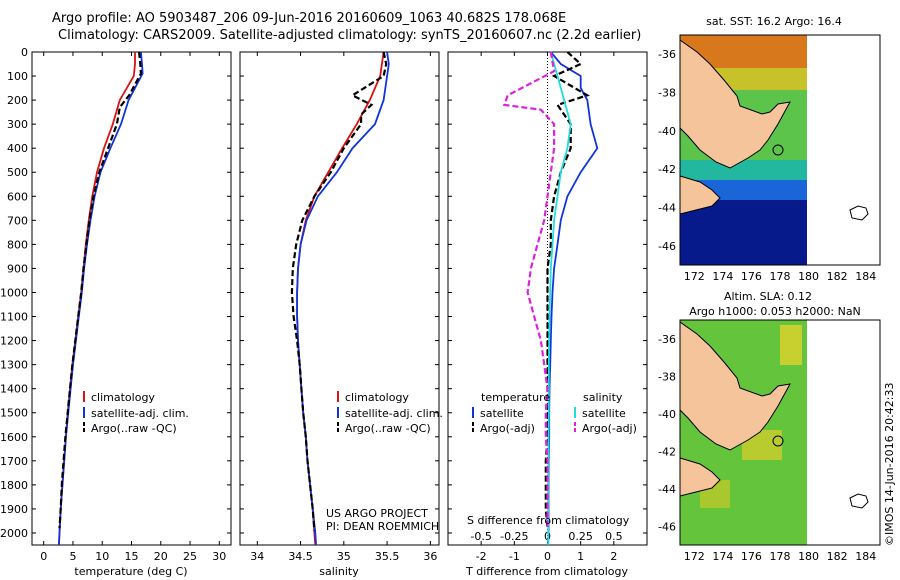  What do you see at coordinates (751, 556) in the screenshot?
I see `sla-map-lon-label: 176` at bounding box center [751, 556].